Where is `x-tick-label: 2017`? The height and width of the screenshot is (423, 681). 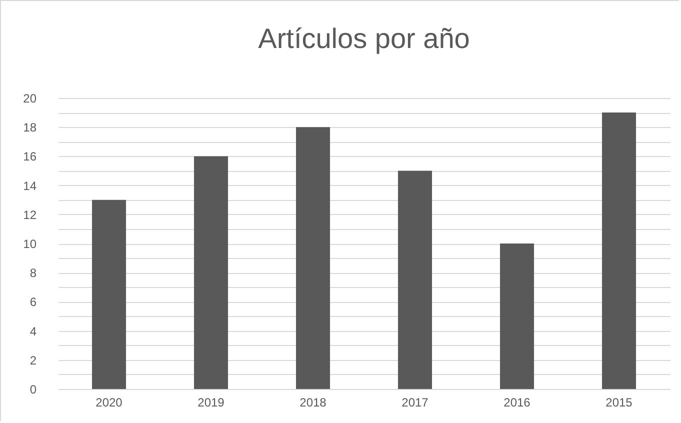 x-tick-label: 2017 is located at coordinates (415, 403).